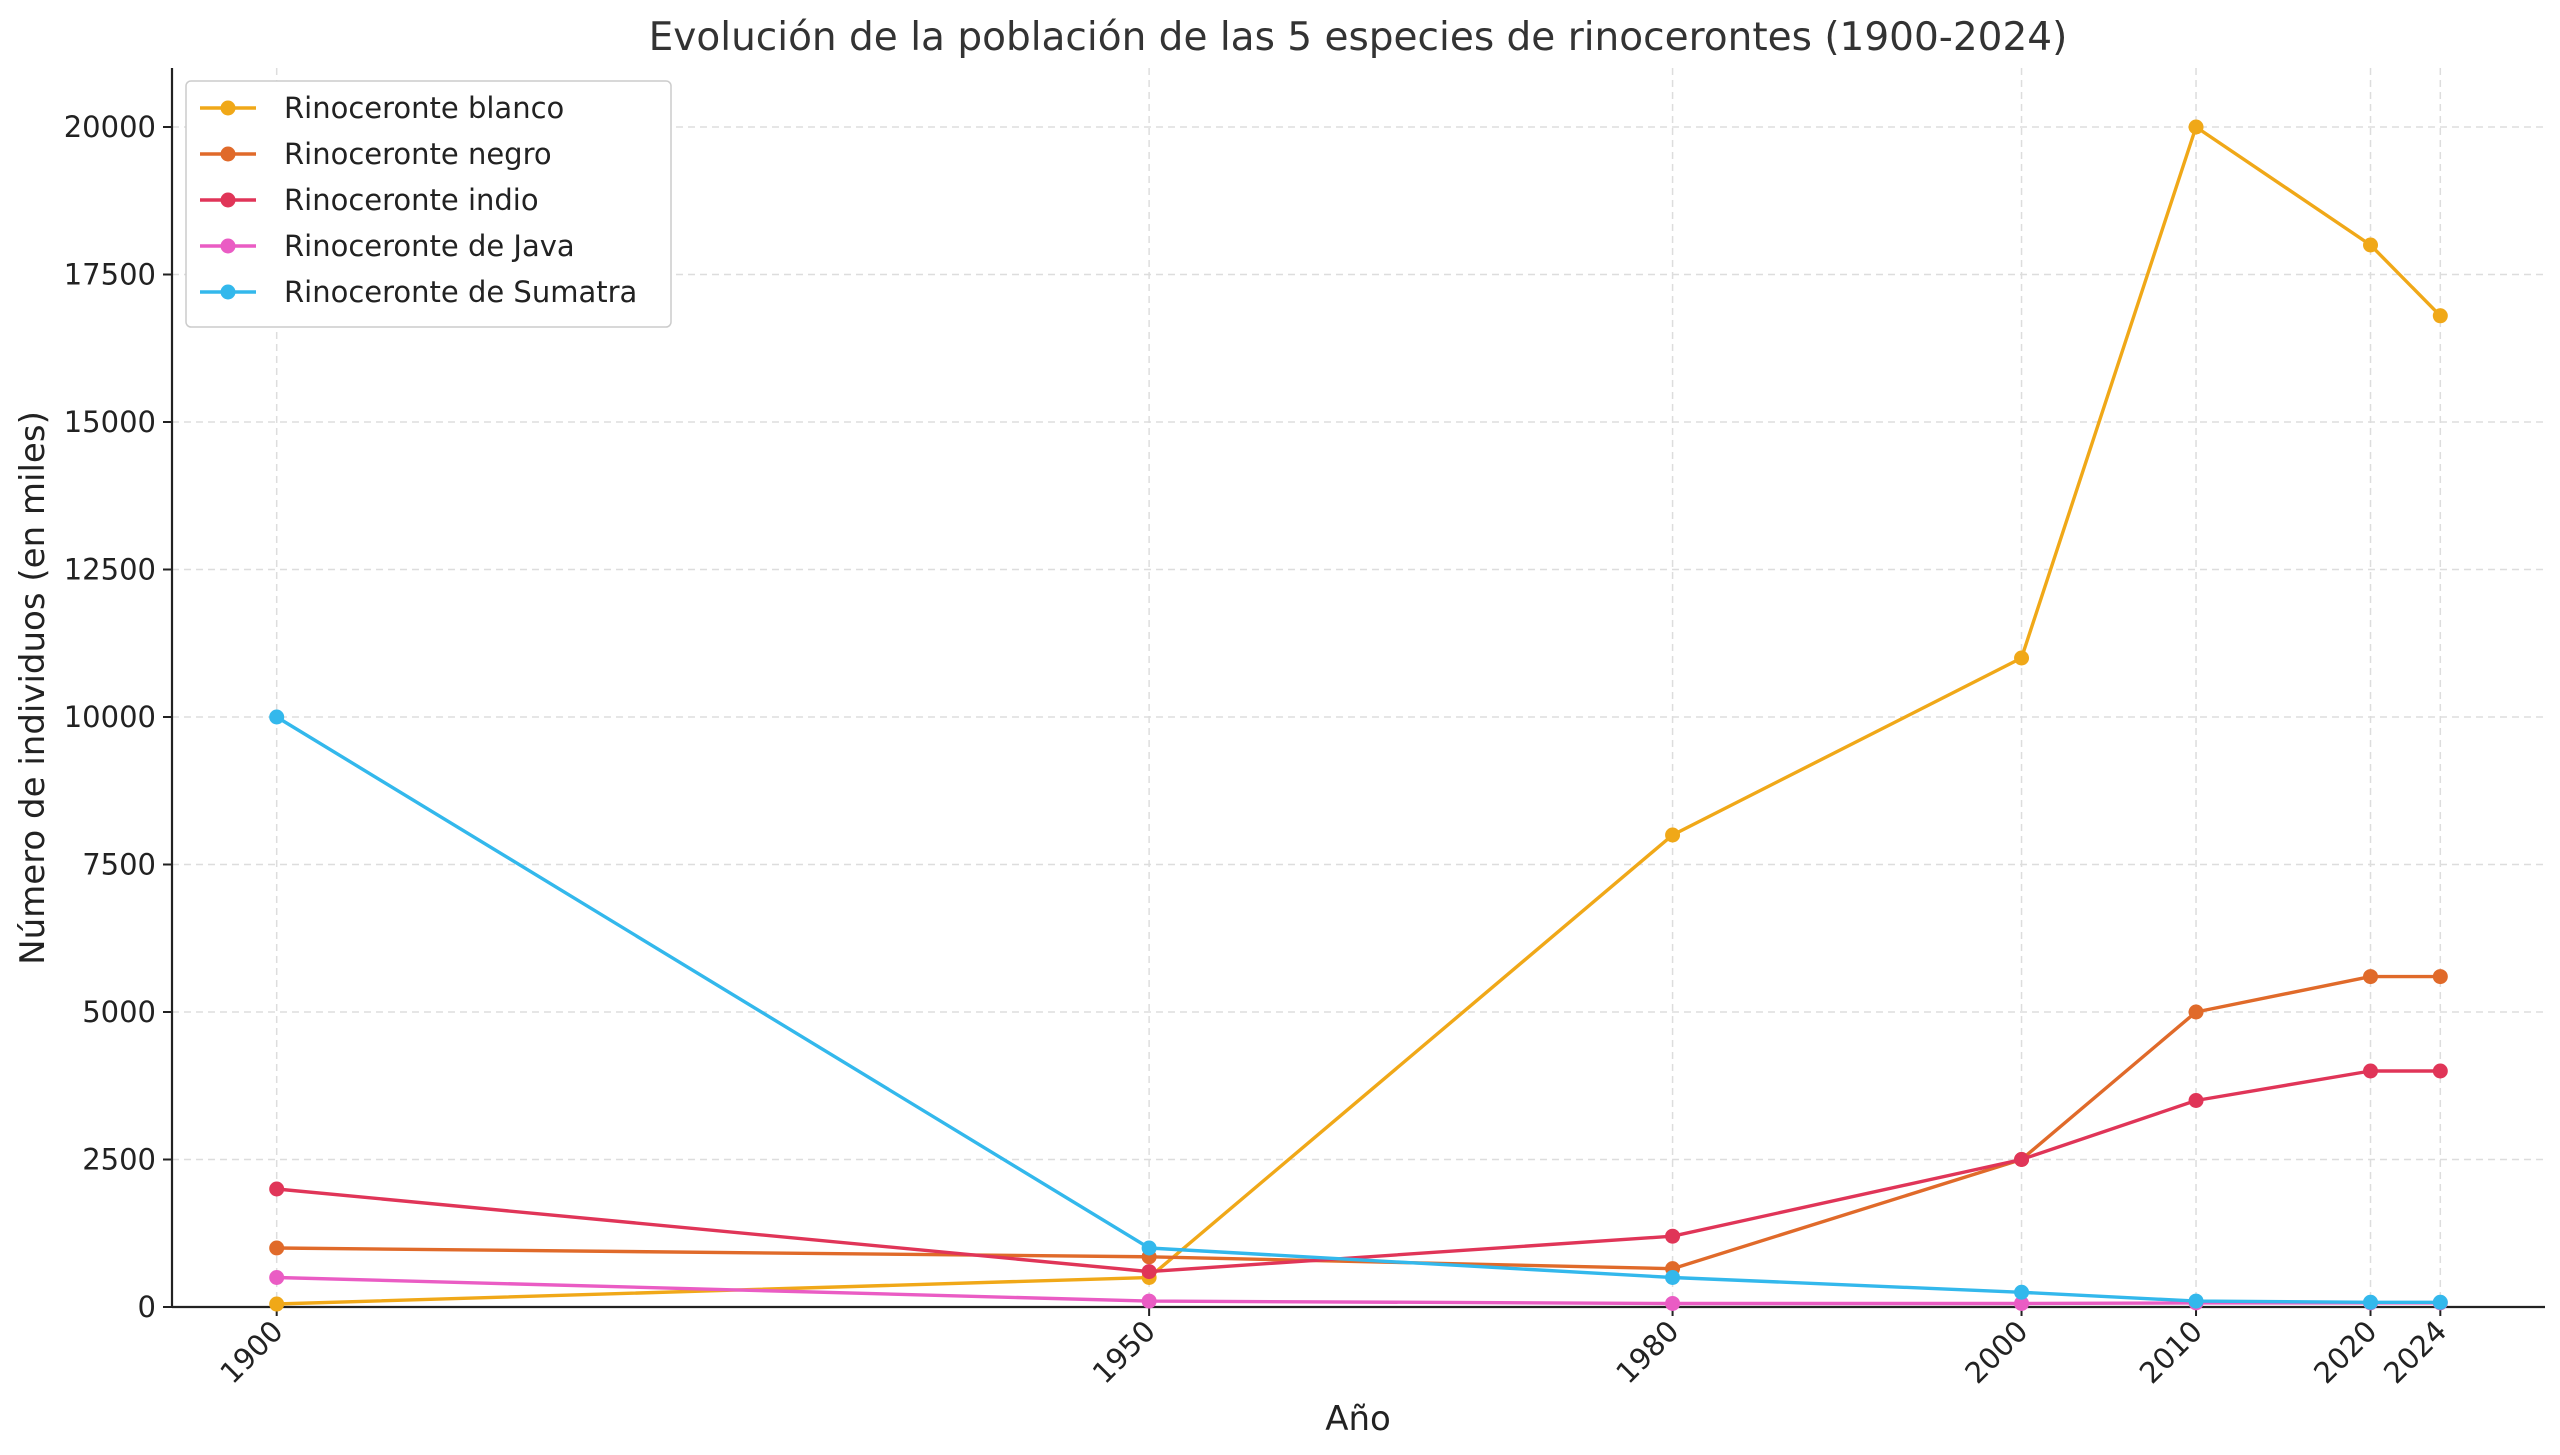 This screenshot has height=1455, width=2560. What do you see at coordinates (119, 865) in the screenshot?
I see `y-tick-label: 7500` at bounding box center [119, 865].